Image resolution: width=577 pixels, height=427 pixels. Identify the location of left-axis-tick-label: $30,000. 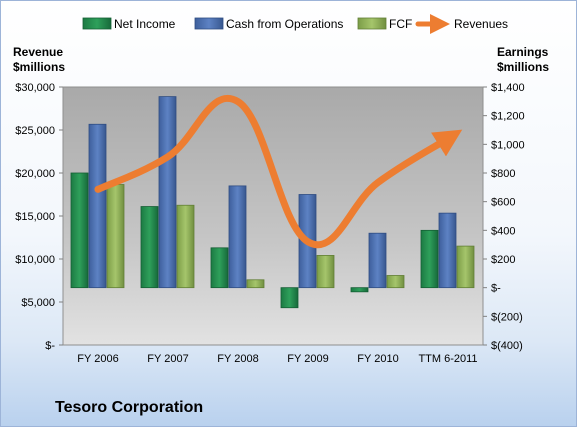
(35, 88).